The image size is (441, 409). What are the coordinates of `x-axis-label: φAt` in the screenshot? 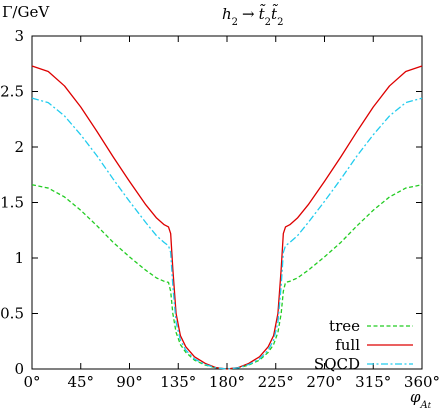 It's located at (421, 398).